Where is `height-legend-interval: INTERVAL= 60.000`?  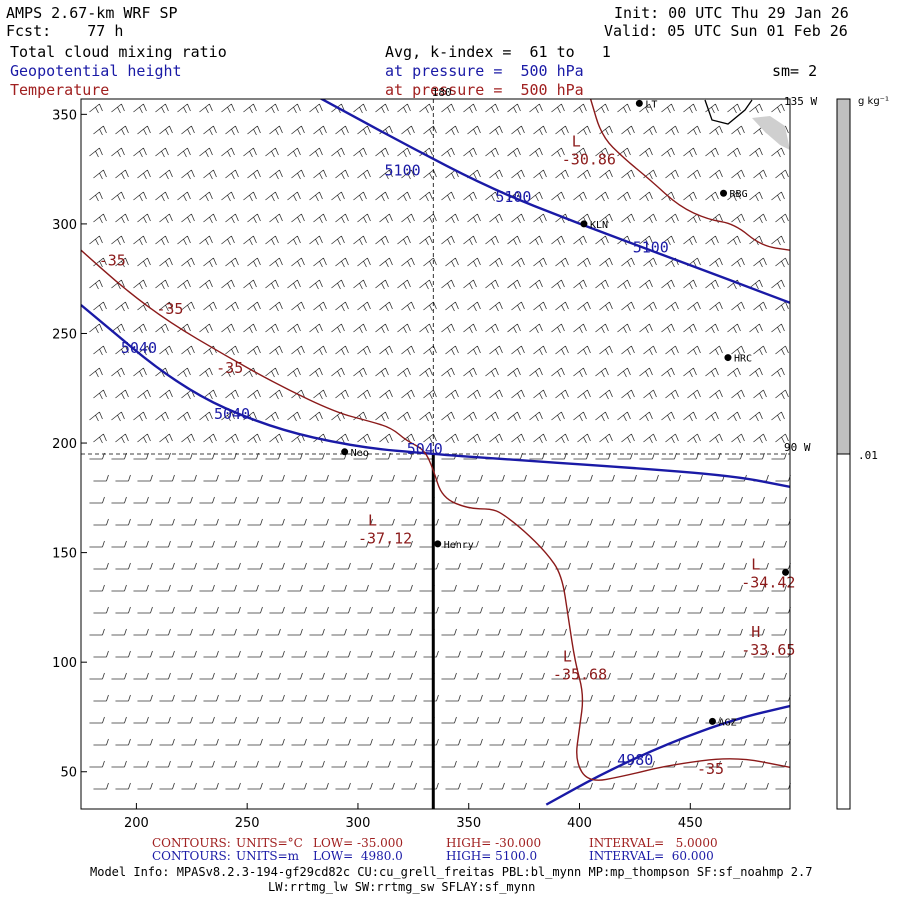
height-legend-interval: INTERVAL= 60.000 is located at coordinates (651, 856).